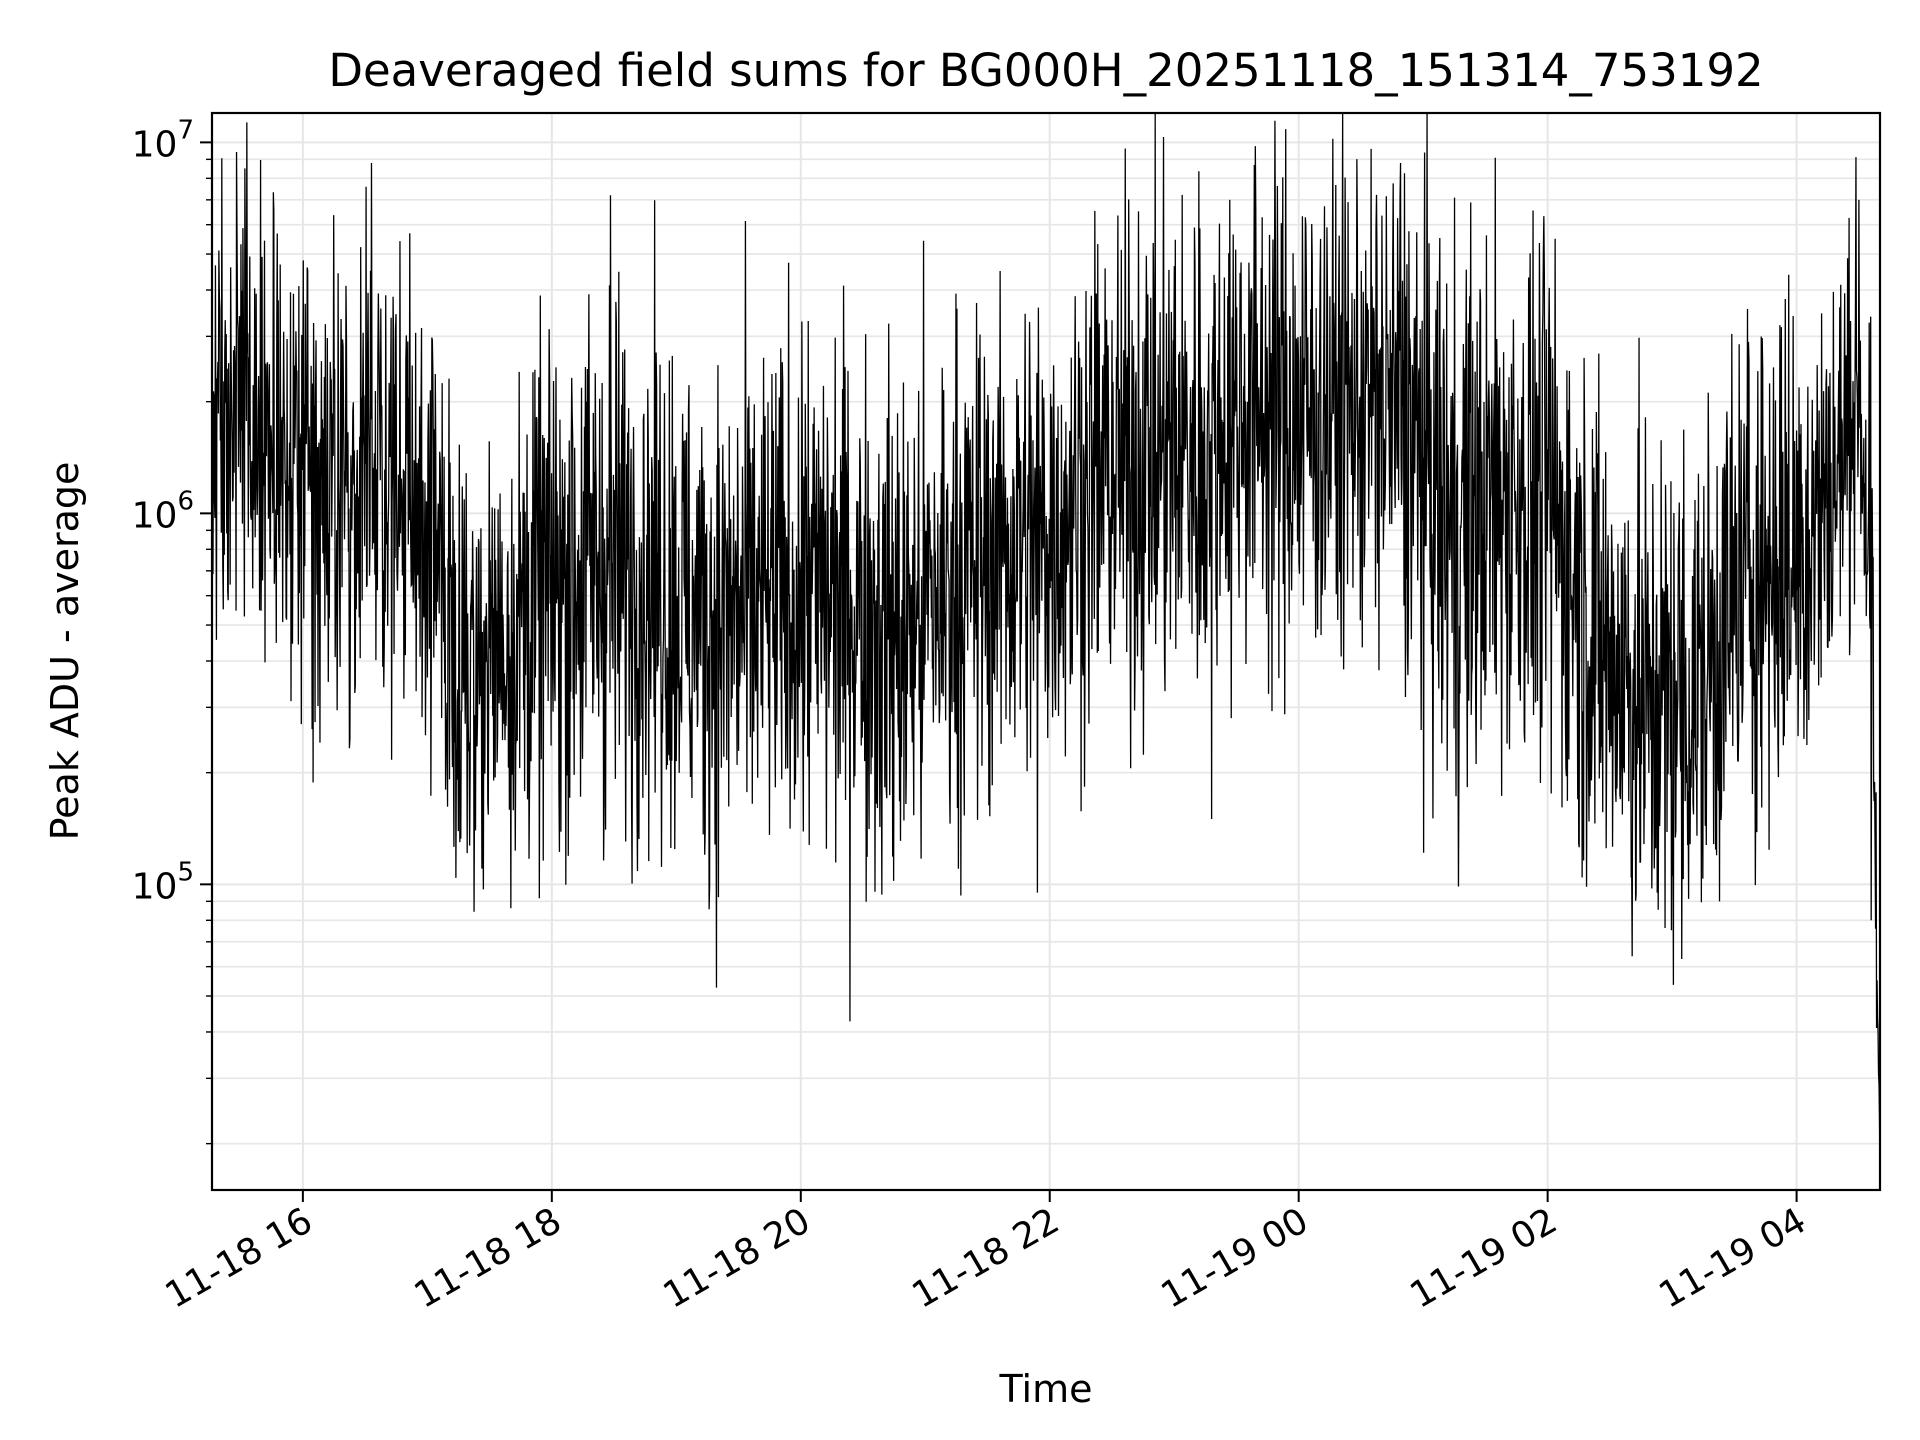 This screenshot has height=1440, width=1920. I want to click on y-tick-exponent: 6, so click(185, 501).